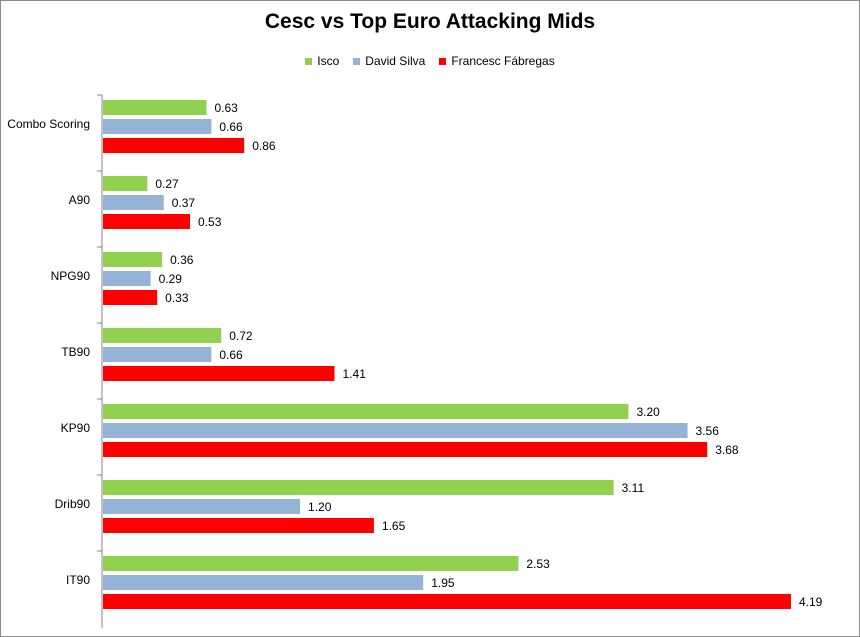 Image resolution: width=860 pixels, height=637 pixels. Describe the element at coordinates (264, 146) in the screenshot. I see `data-label: 0.86` at that location.